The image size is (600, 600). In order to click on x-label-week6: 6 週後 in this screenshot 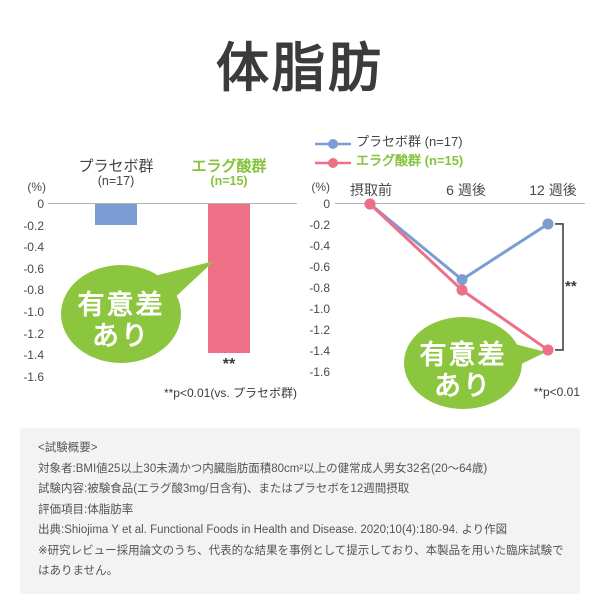, I will do `click(466, 190)`.